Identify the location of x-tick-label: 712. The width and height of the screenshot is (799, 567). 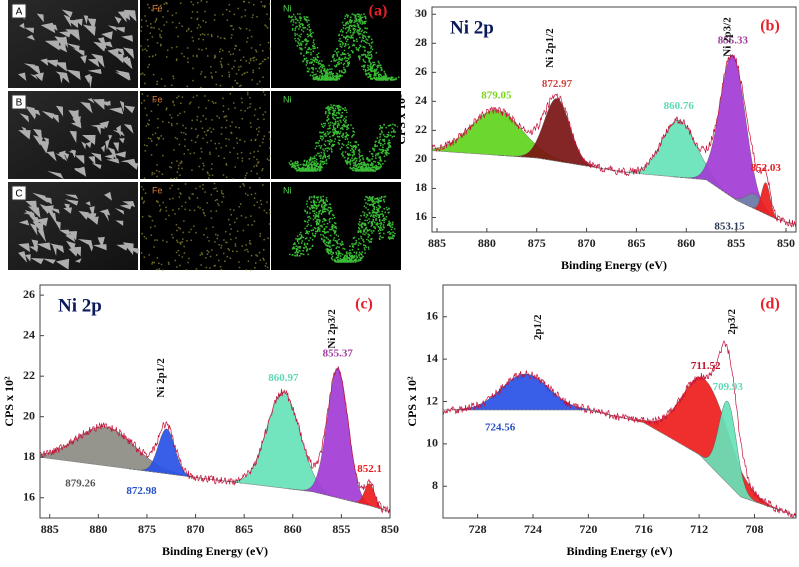
(699, 529).